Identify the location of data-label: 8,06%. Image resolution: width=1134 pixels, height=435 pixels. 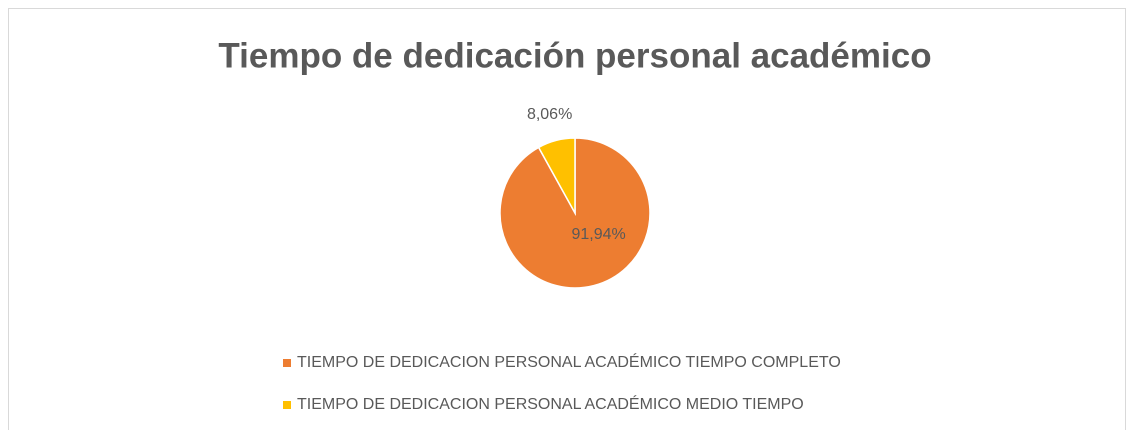
(549, 114).